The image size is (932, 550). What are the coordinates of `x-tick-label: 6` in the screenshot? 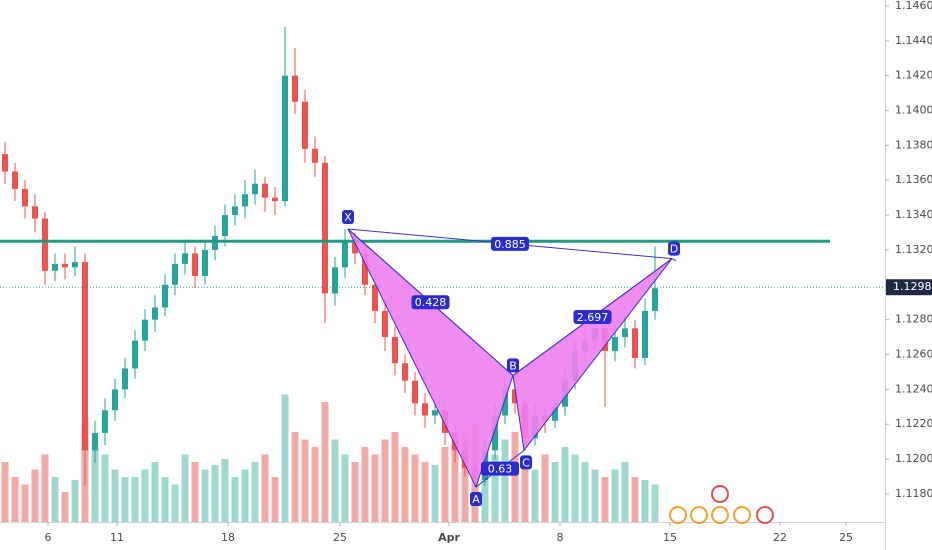 It's located at (48, 537).